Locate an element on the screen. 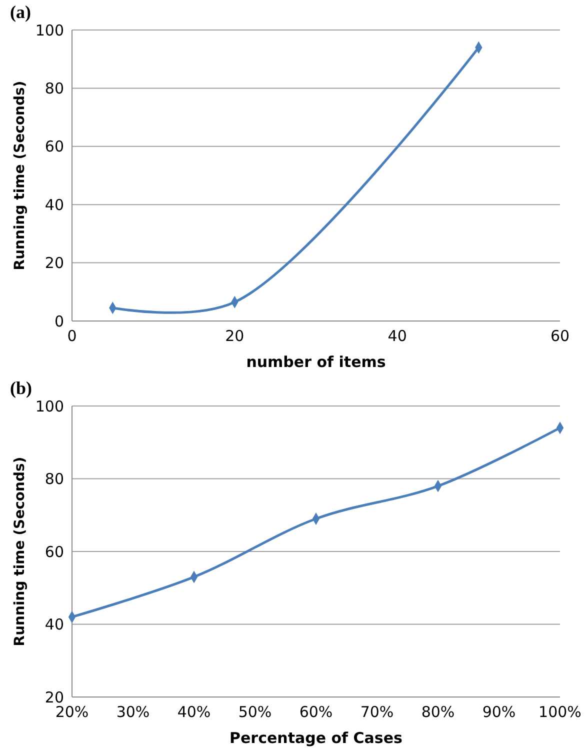 The height and width of the screenshot is (752, 586). y-tick-label: 20 is located at coordinates (54, 263).